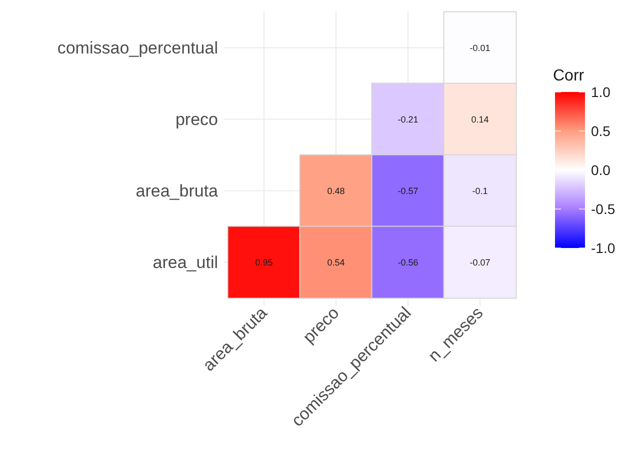 This screenshot has width=622, height=468. Describe the element at coordinates (336, 191) in the screenshot. I see `data-label: 0.48` at that location.